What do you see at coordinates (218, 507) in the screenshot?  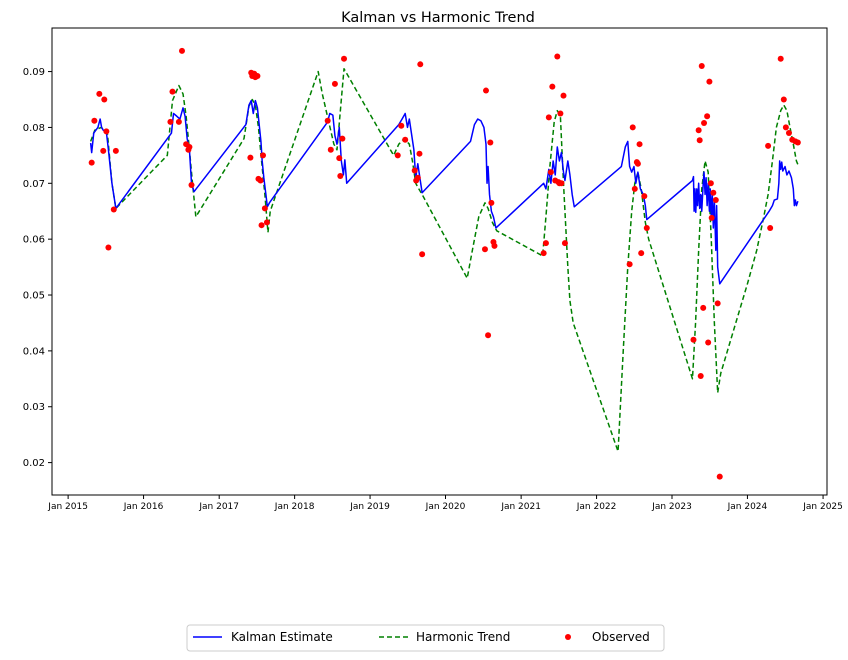 I see `x-tick-label: Jan 2017` at bounding box center [218, 507].